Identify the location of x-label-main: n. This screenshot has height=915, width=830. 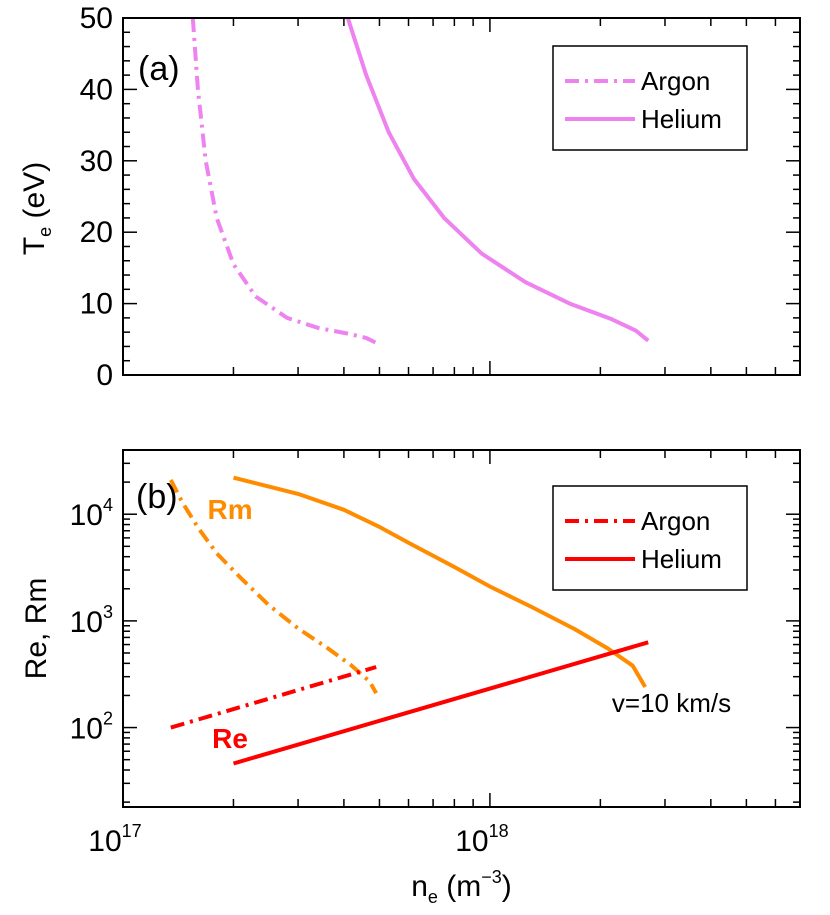
(419, 886).